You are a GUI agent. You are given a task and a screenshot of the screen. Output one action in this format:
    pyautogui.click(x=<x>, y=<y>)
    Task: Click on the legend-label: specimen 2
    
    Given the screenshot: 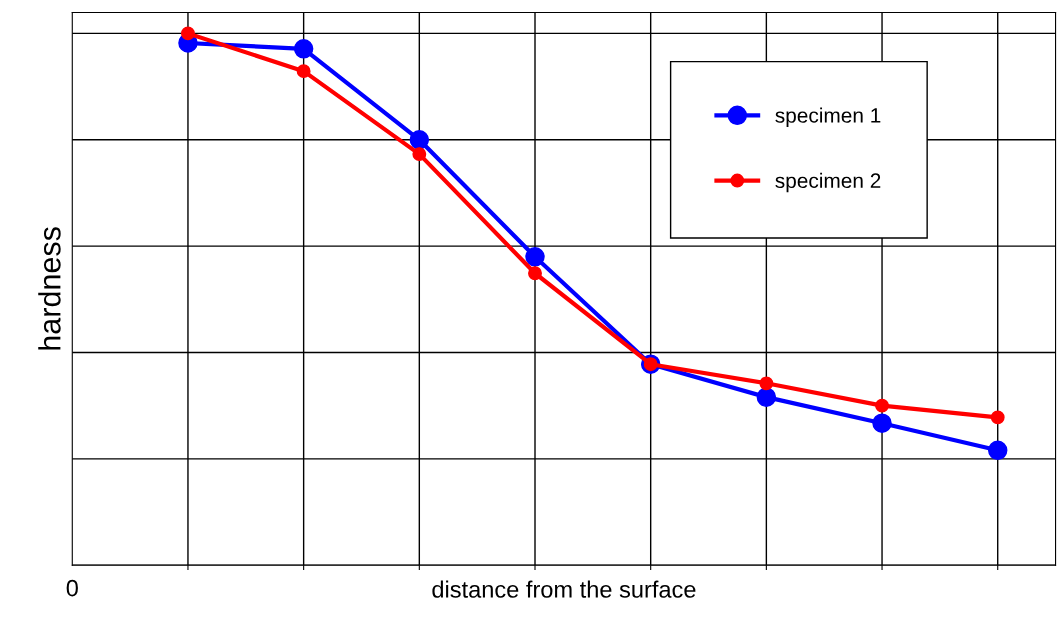 What is the action you would take?
    pyautogui.click(x=828, y=182)
    